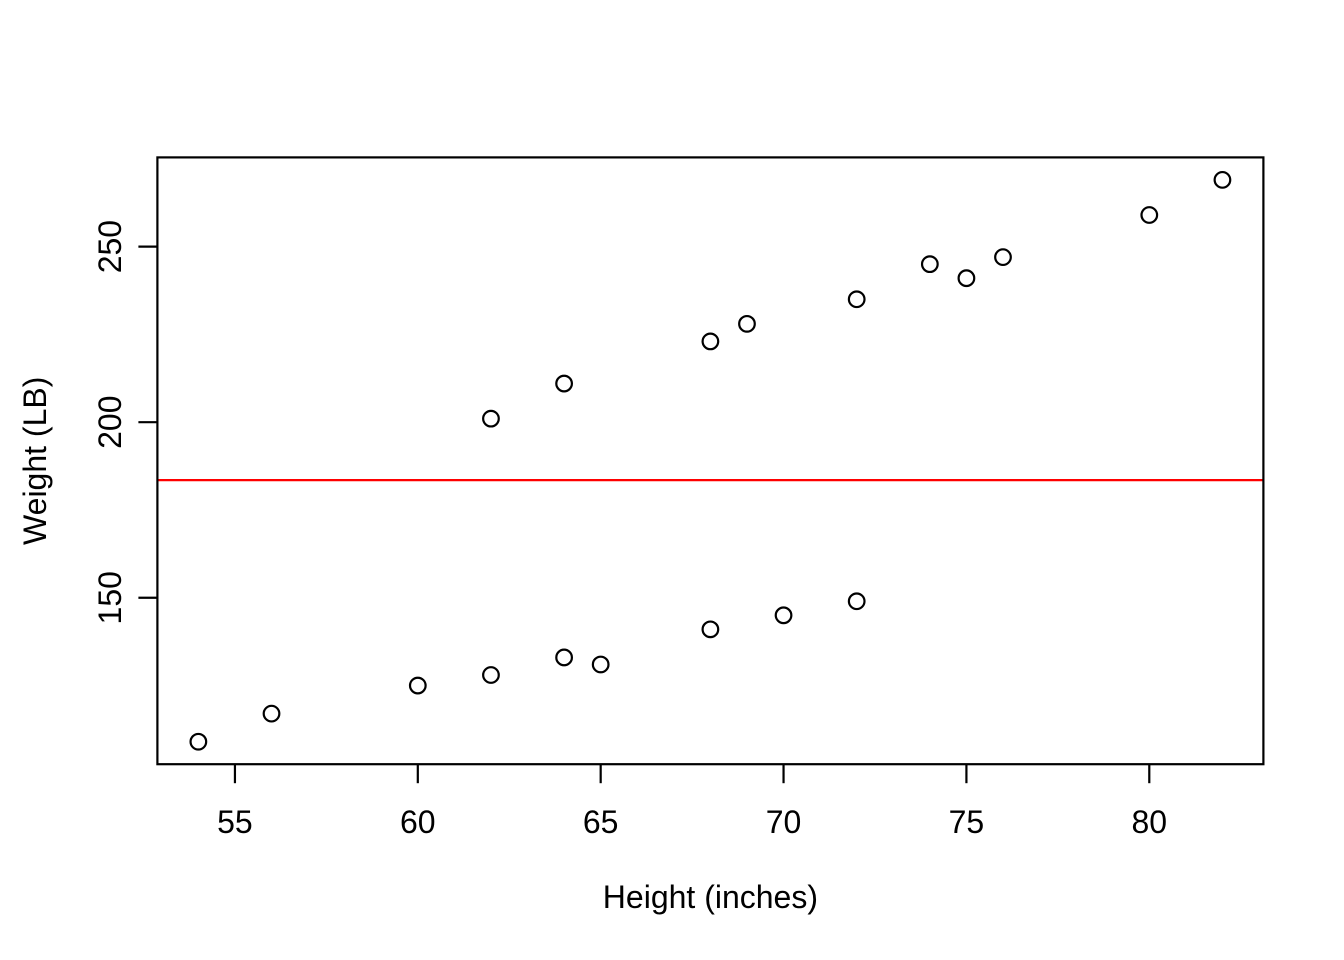 This screenshot has height=960, width=1344. I want to click on x-axis: 55 60 65 70 75 80, so click(692, 802).